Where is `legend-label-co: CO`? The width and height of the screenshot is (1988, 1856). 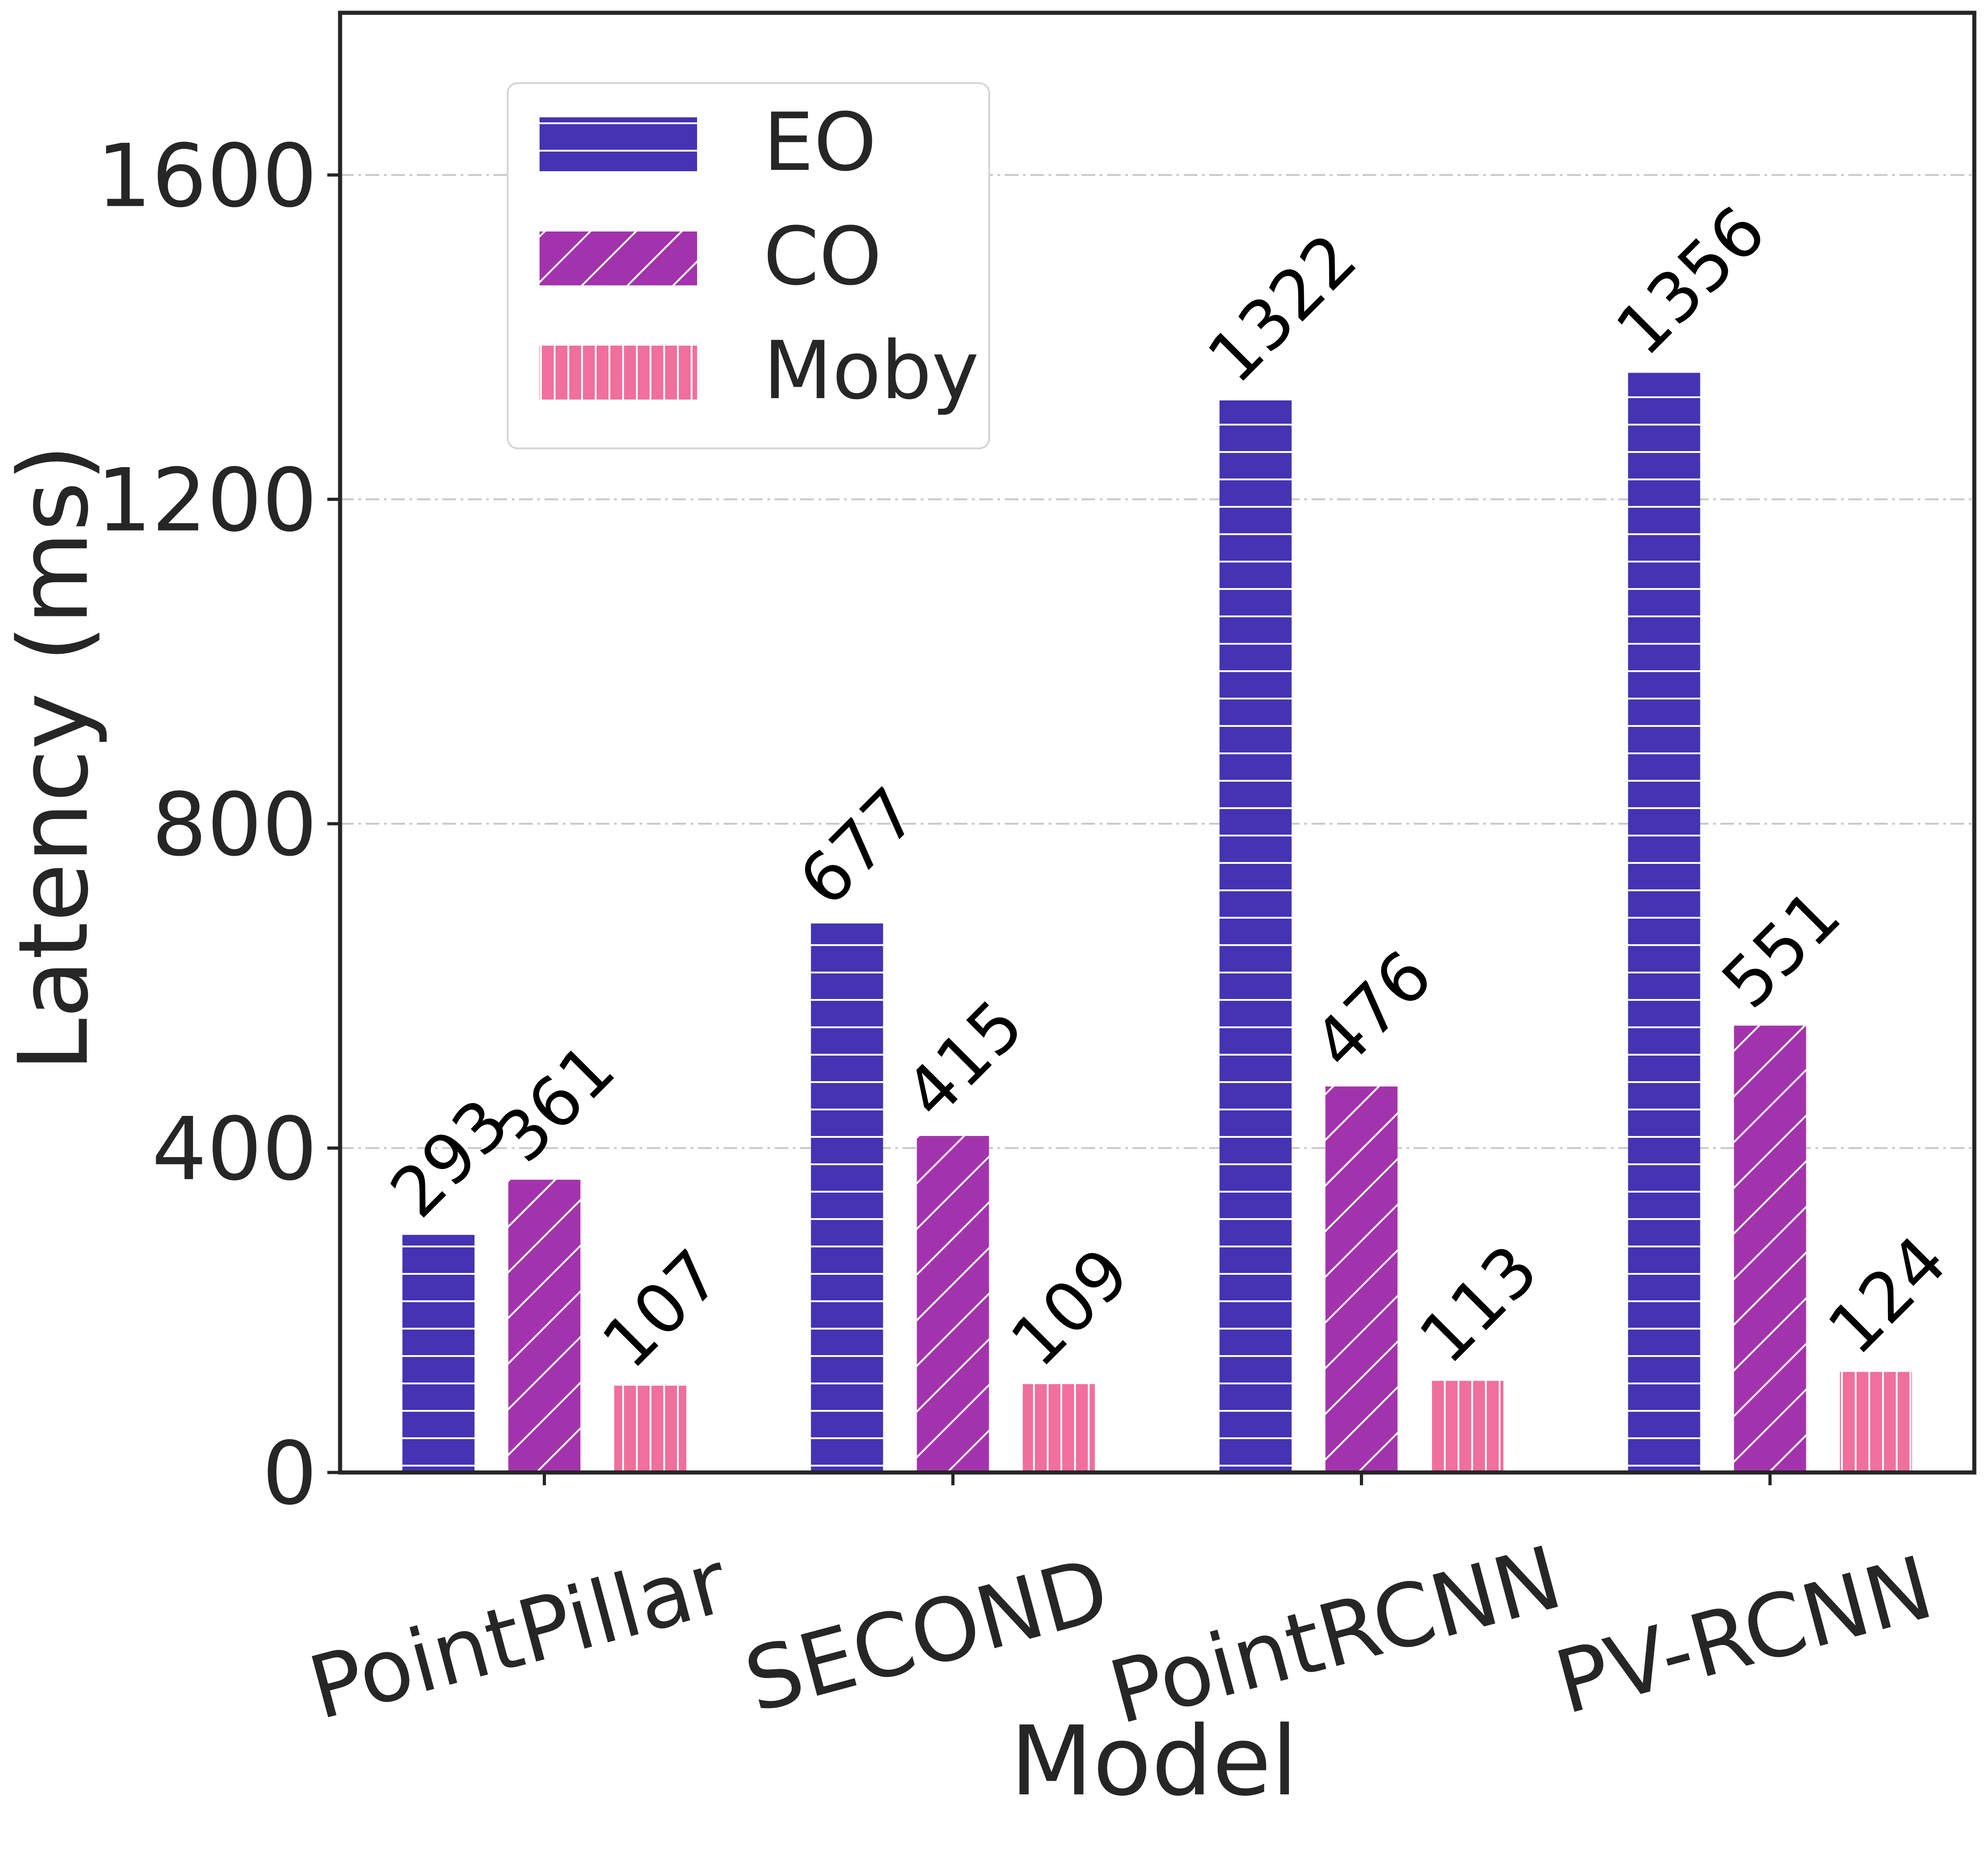 legend-label-co: CO is located at coordinates (822, 256).